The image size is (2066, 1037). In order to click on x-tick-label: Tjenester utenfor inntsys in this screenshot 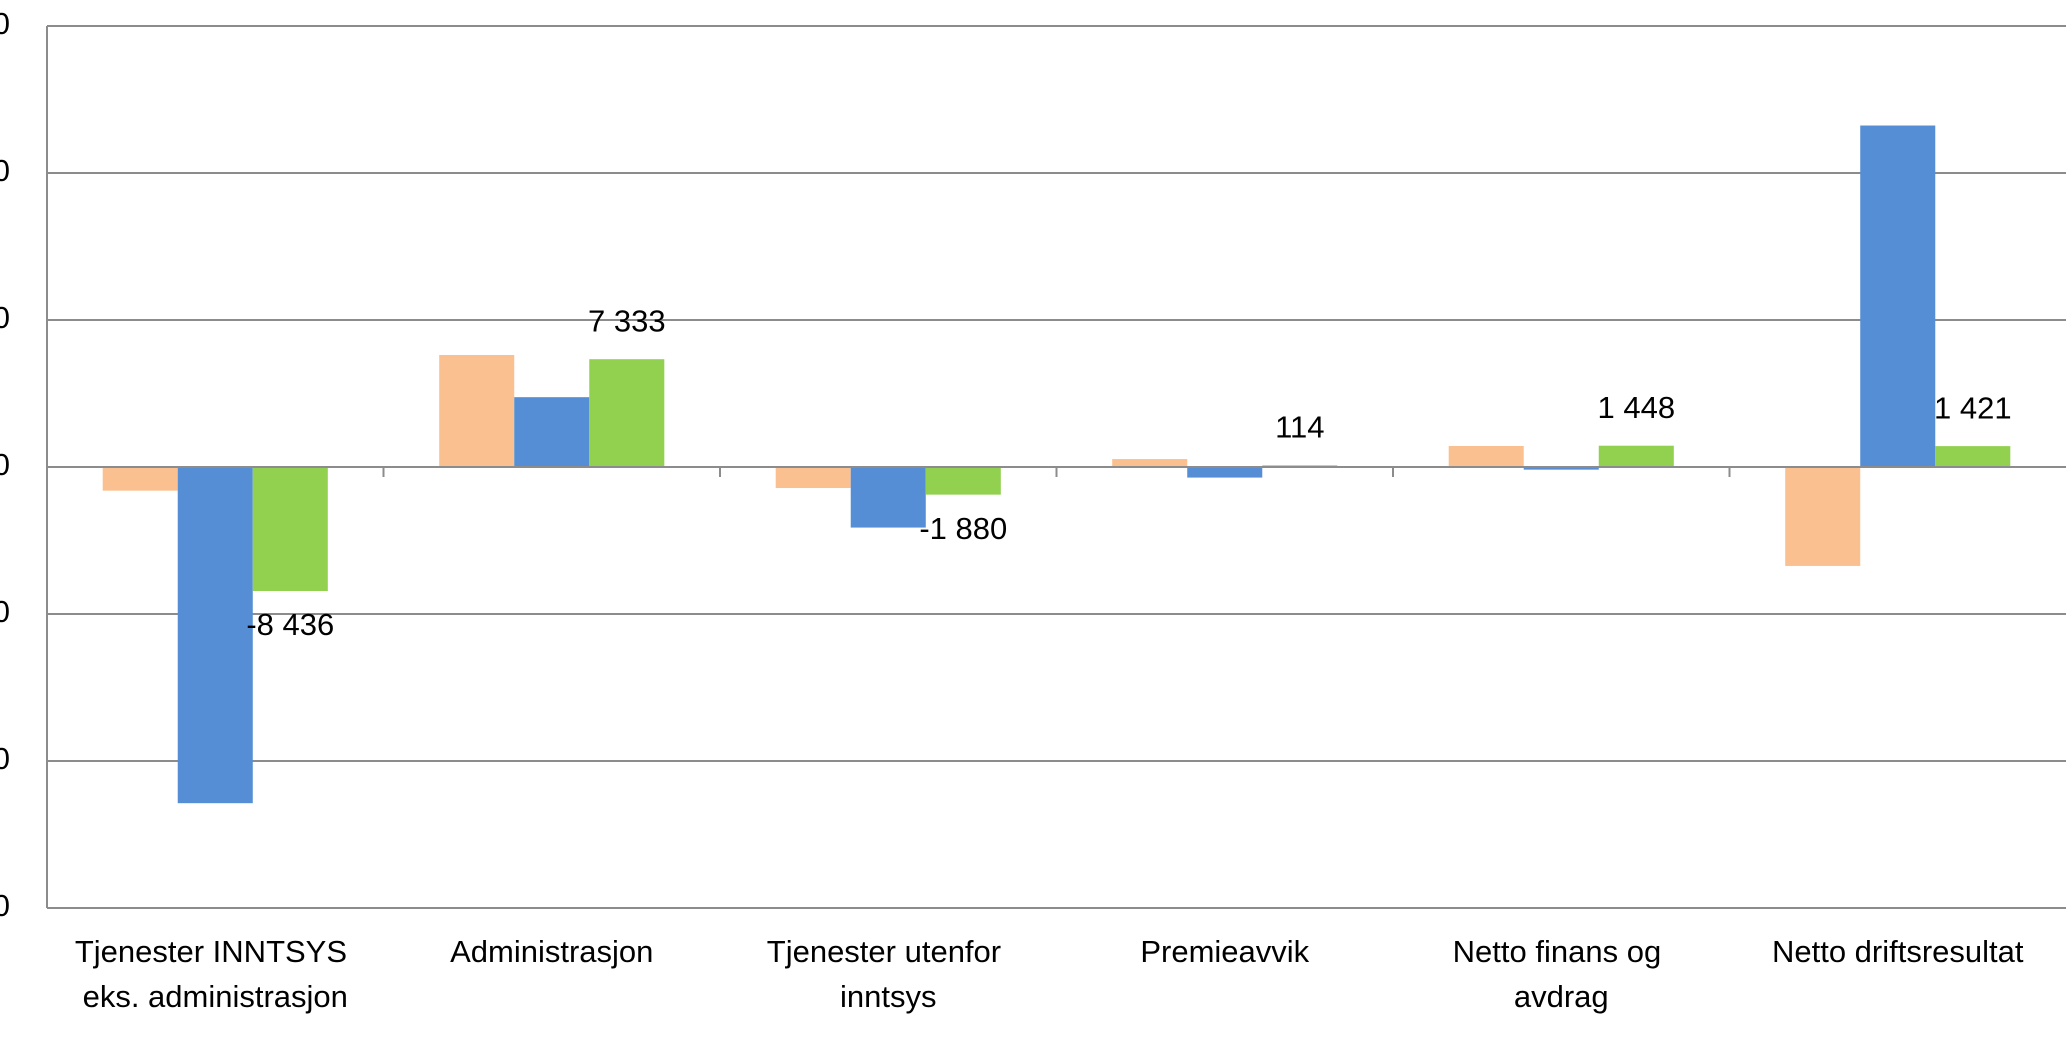, I will do `click(888, 974)`.